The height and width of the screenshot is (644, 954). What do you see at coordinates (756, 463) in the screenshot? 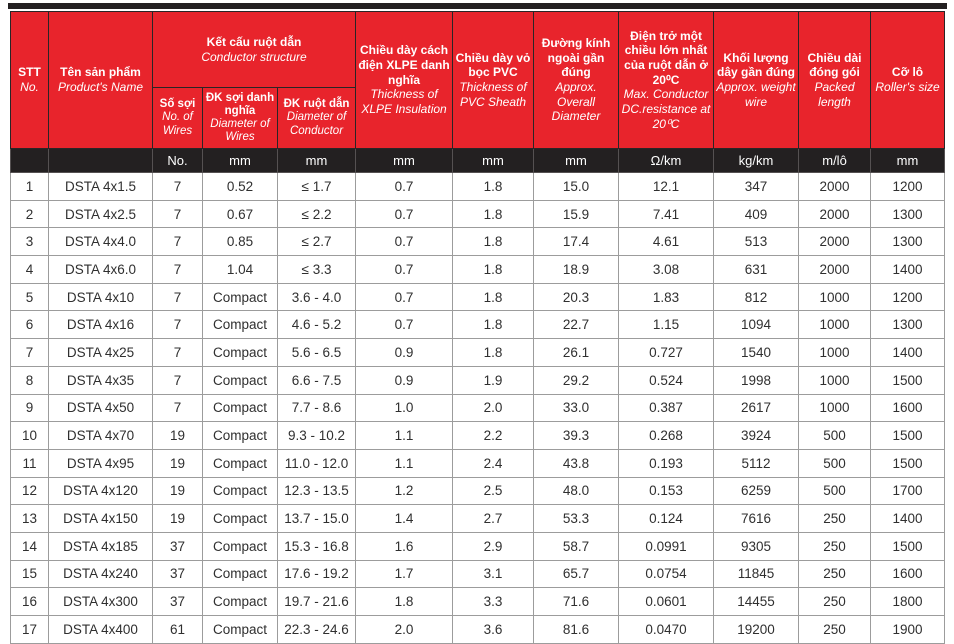
I see `table-cell: 5112` at bounding box center [756, 463].